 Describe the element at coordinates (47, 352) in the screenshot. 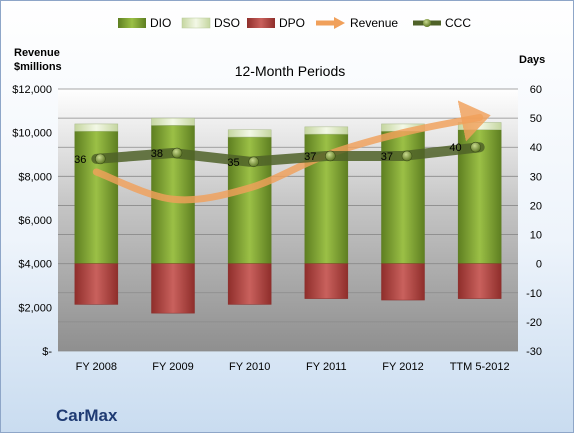

I see `y-left-tick: $-` at that location.